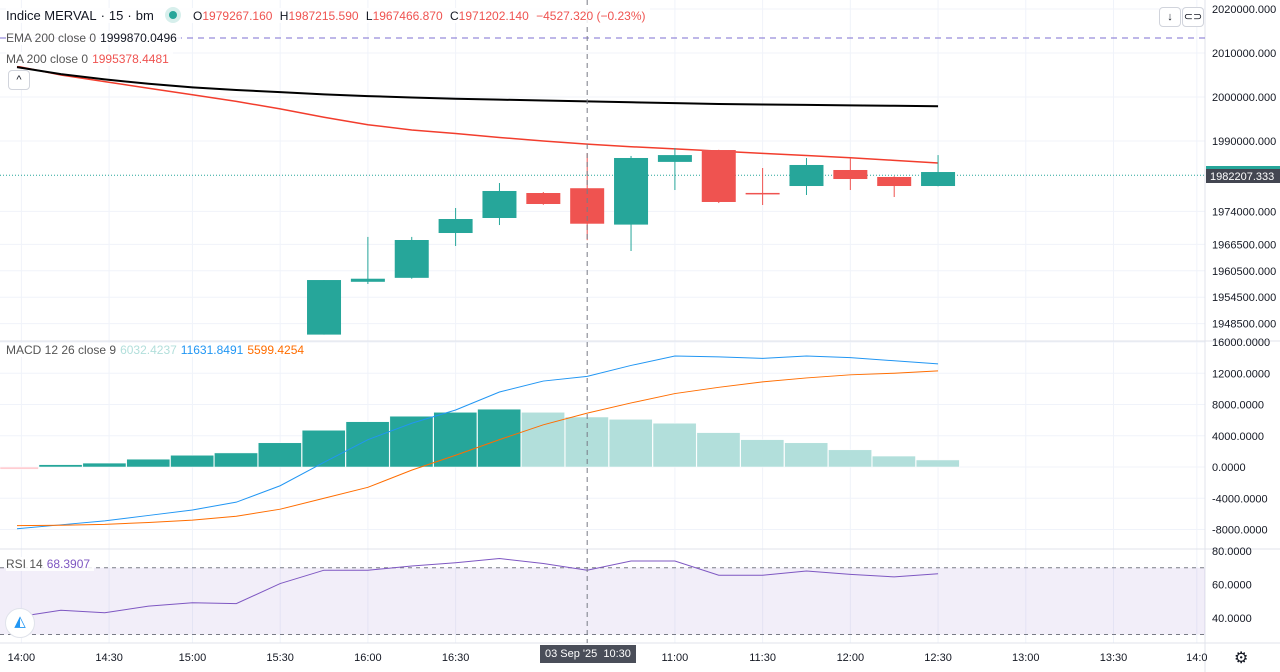  I want to click on settings-gear-icon: ⚙, so click(1241, 658).